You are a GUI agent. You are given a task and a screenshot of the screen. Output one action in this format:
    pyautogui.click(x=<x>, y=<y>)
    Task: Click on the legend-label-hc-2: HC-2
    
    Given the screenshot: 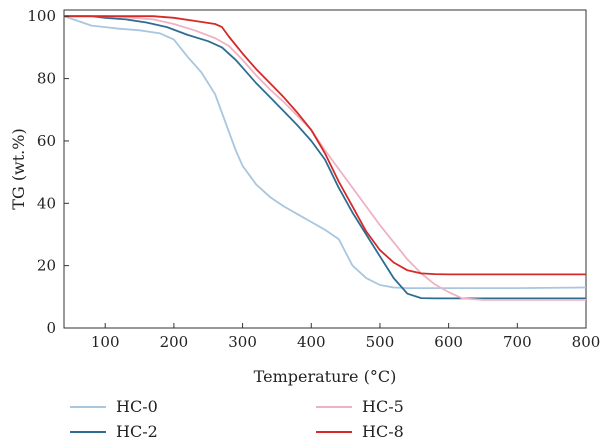 What is the action you would take?
    pyautogui.click(x=137, y=431)
    